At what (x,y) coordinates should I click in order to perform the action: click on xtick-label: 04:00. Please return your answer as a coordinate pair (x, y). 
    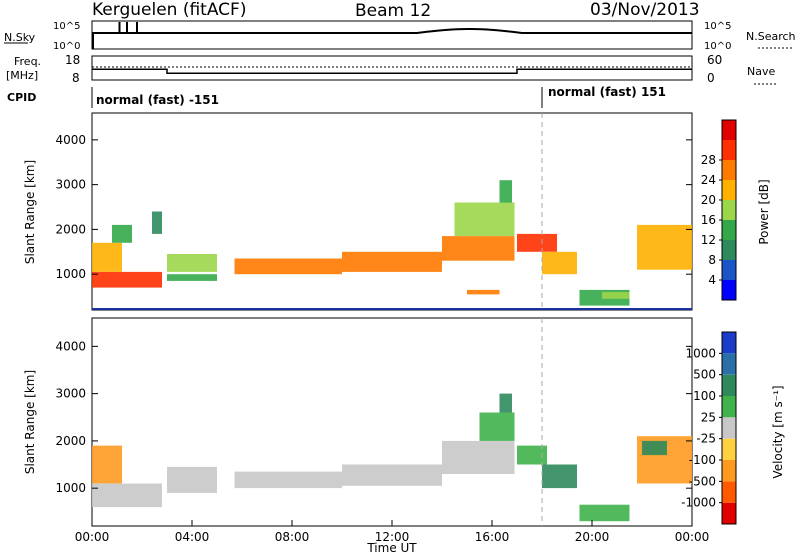
    Looking at the image, I should click on (192, 537).